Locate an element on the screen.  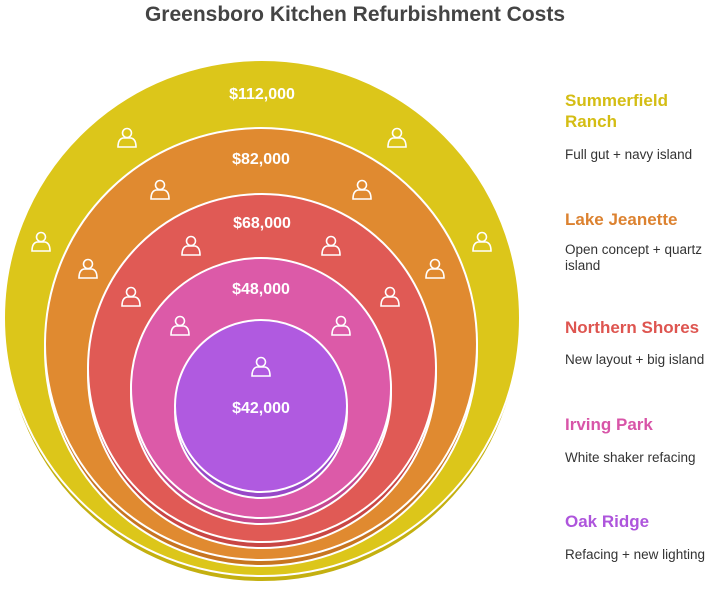
item-name: Summerfield Ranch is located at coordinates (616, 111).